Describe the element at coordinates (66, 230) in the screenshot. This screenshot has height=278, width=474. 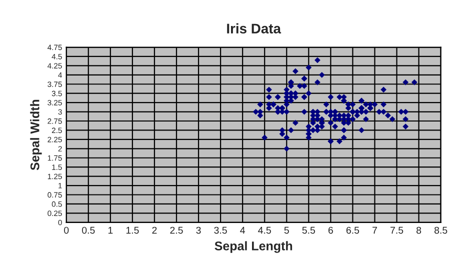
I see `x-tick-label: 0` at that location.